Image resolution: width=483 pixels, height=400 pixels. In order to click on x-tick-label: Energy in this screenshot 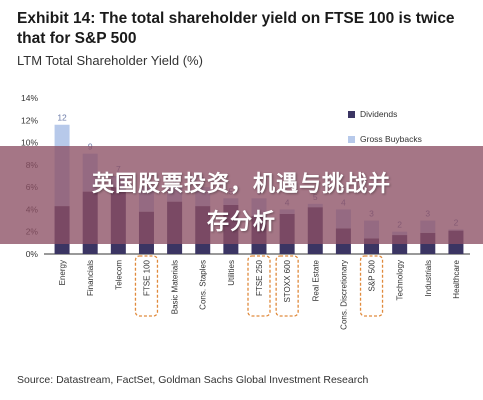, I will do `click(62, 272)`.